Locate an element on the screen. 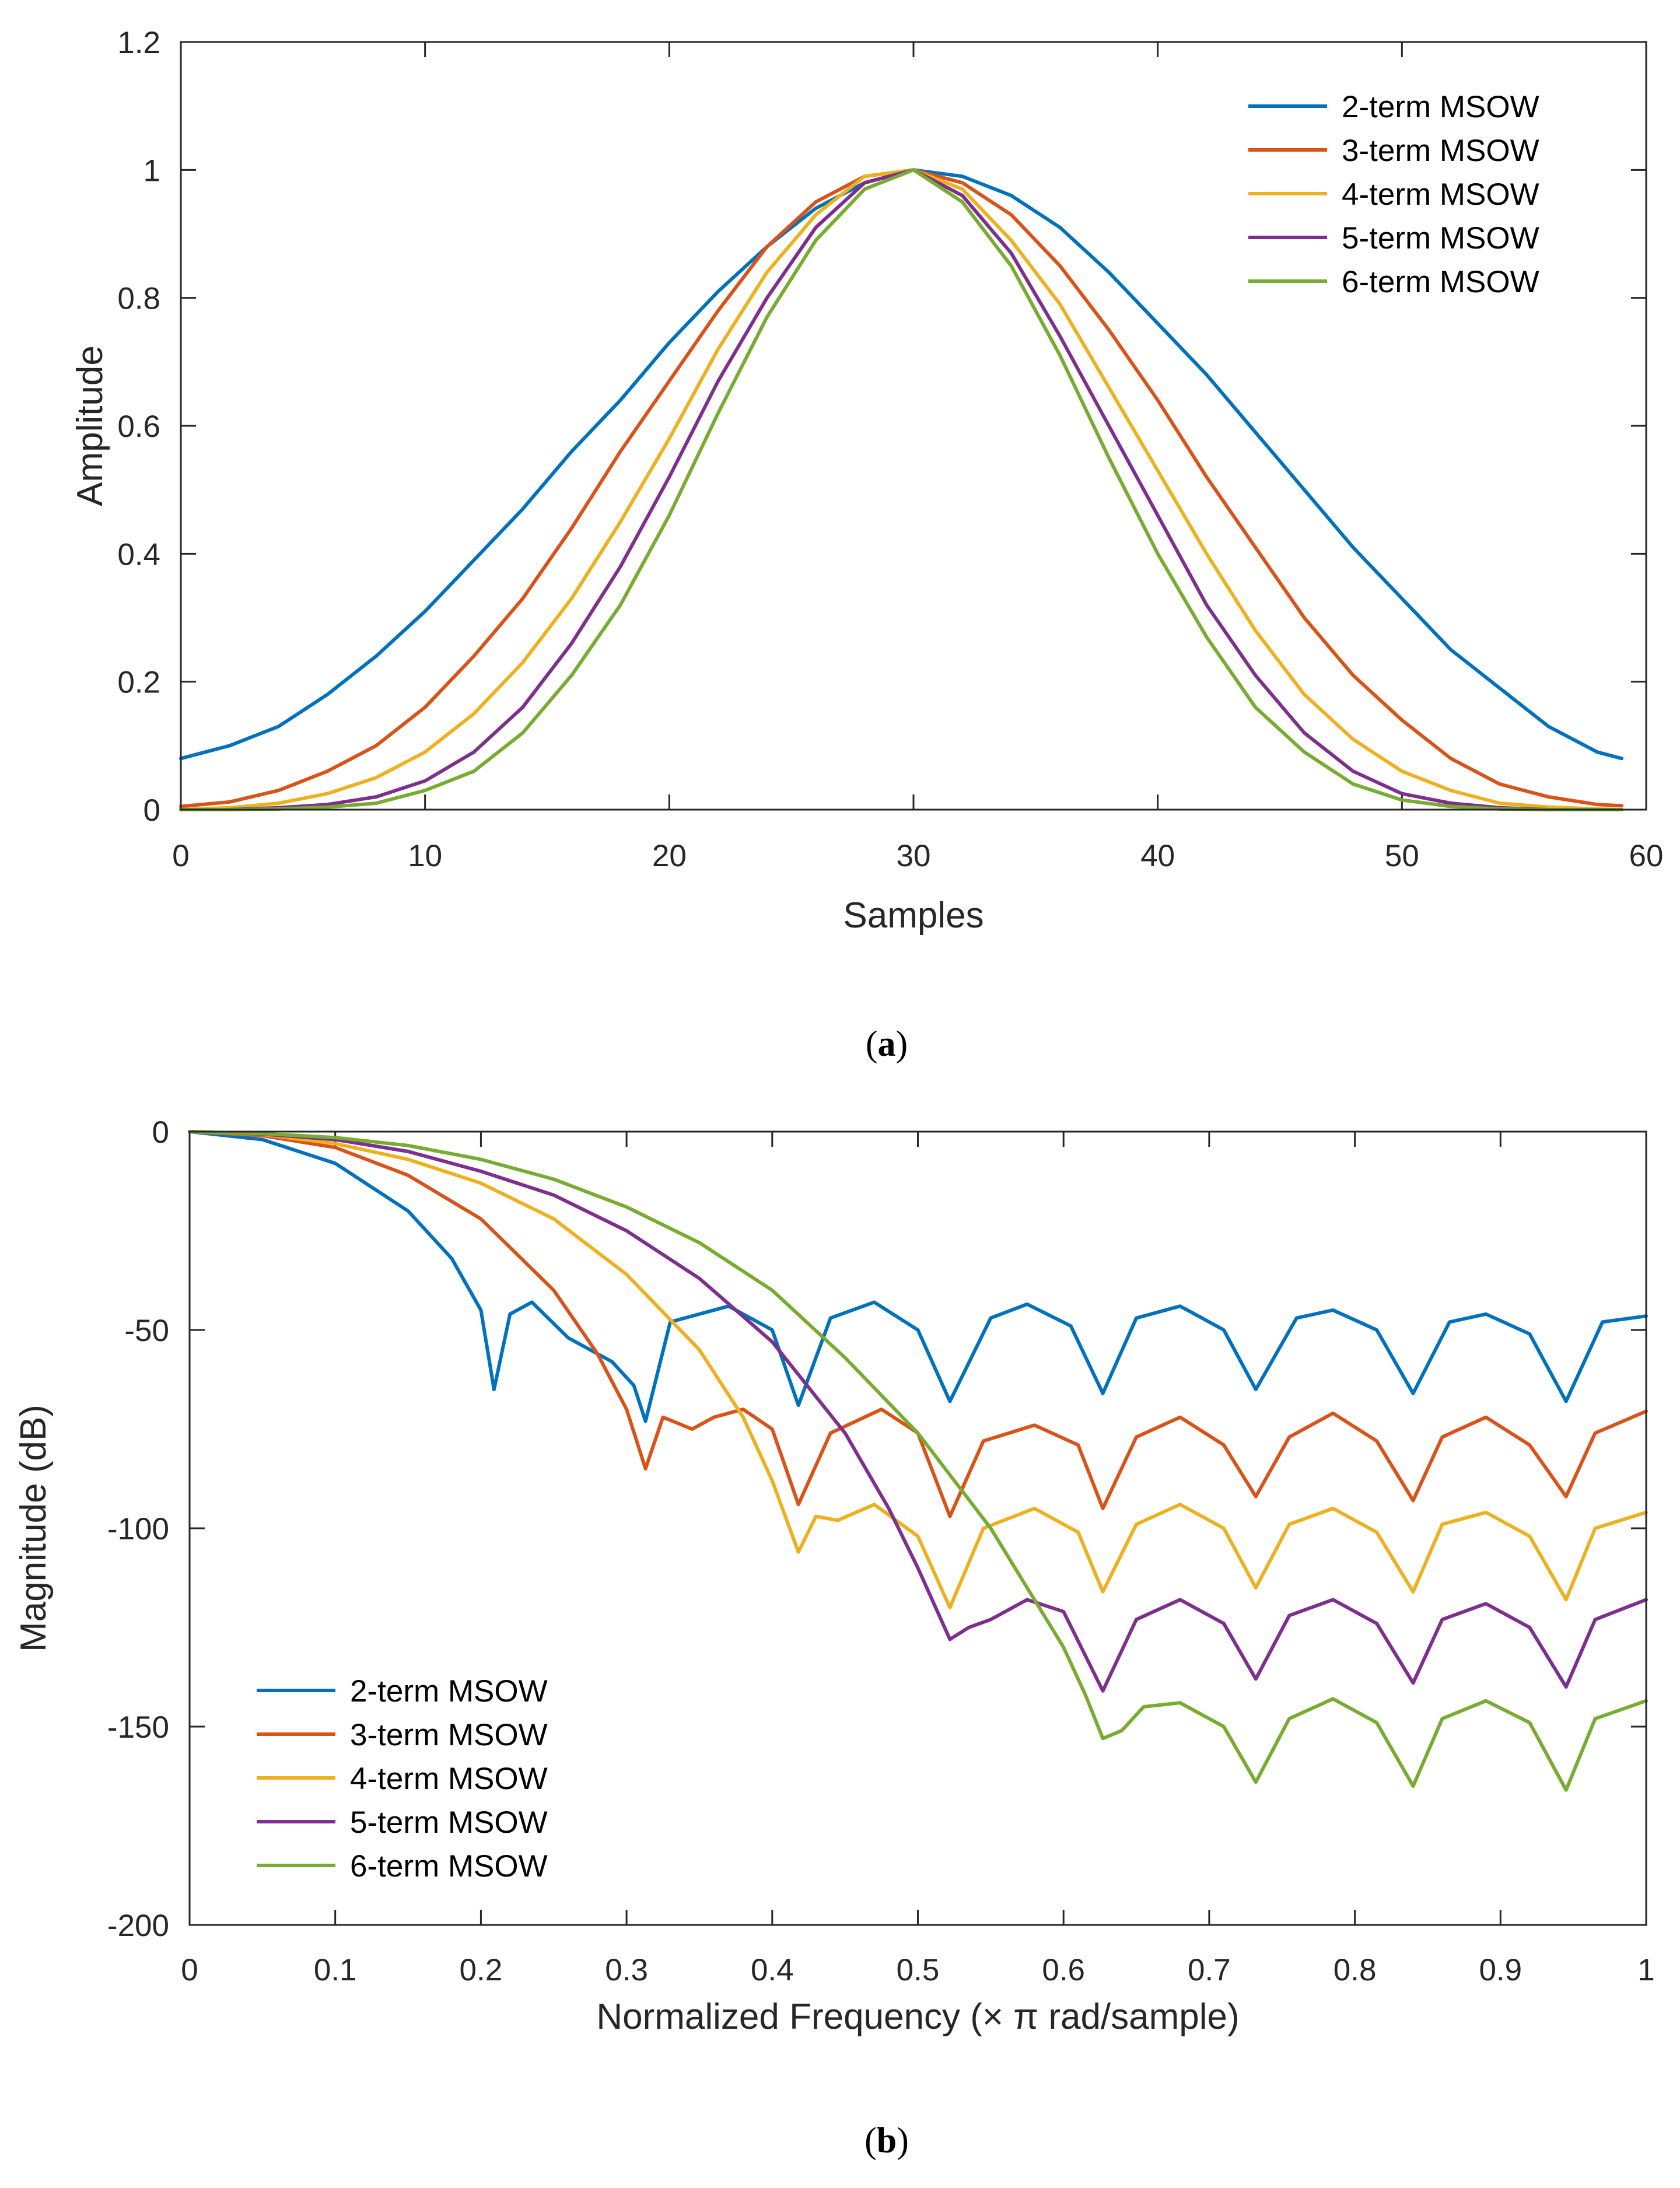 This screenshot has width=1680, height=2188. panel-a-y-tick-labels: 0 0.2 0.4 0.6 0.8 1 1.2 is located at coordinates (138, 427).